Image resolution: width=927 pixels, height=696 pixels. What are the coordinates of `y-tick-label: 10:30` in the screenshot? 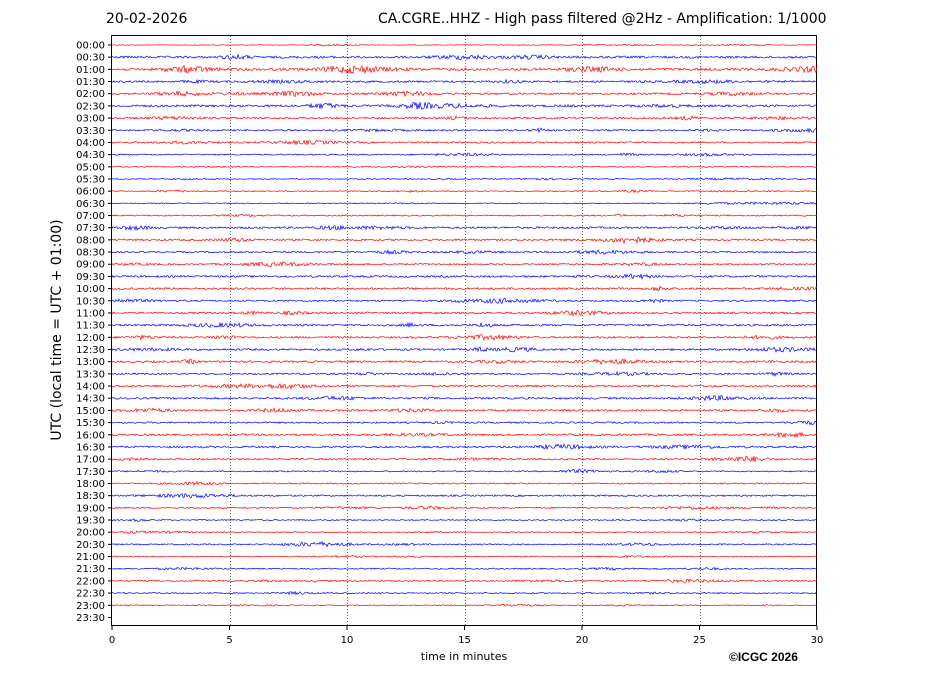 It's located at (90, 301).